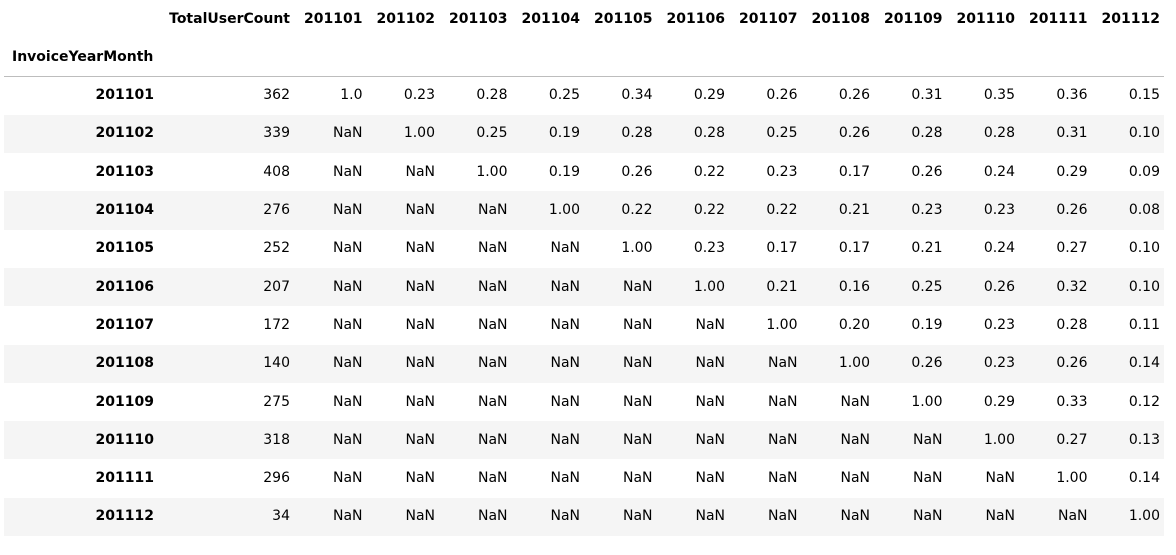  Describe the element at coordinates (1072, 286) in the screenshot. I see `retention-cell: 0.32` at that location.